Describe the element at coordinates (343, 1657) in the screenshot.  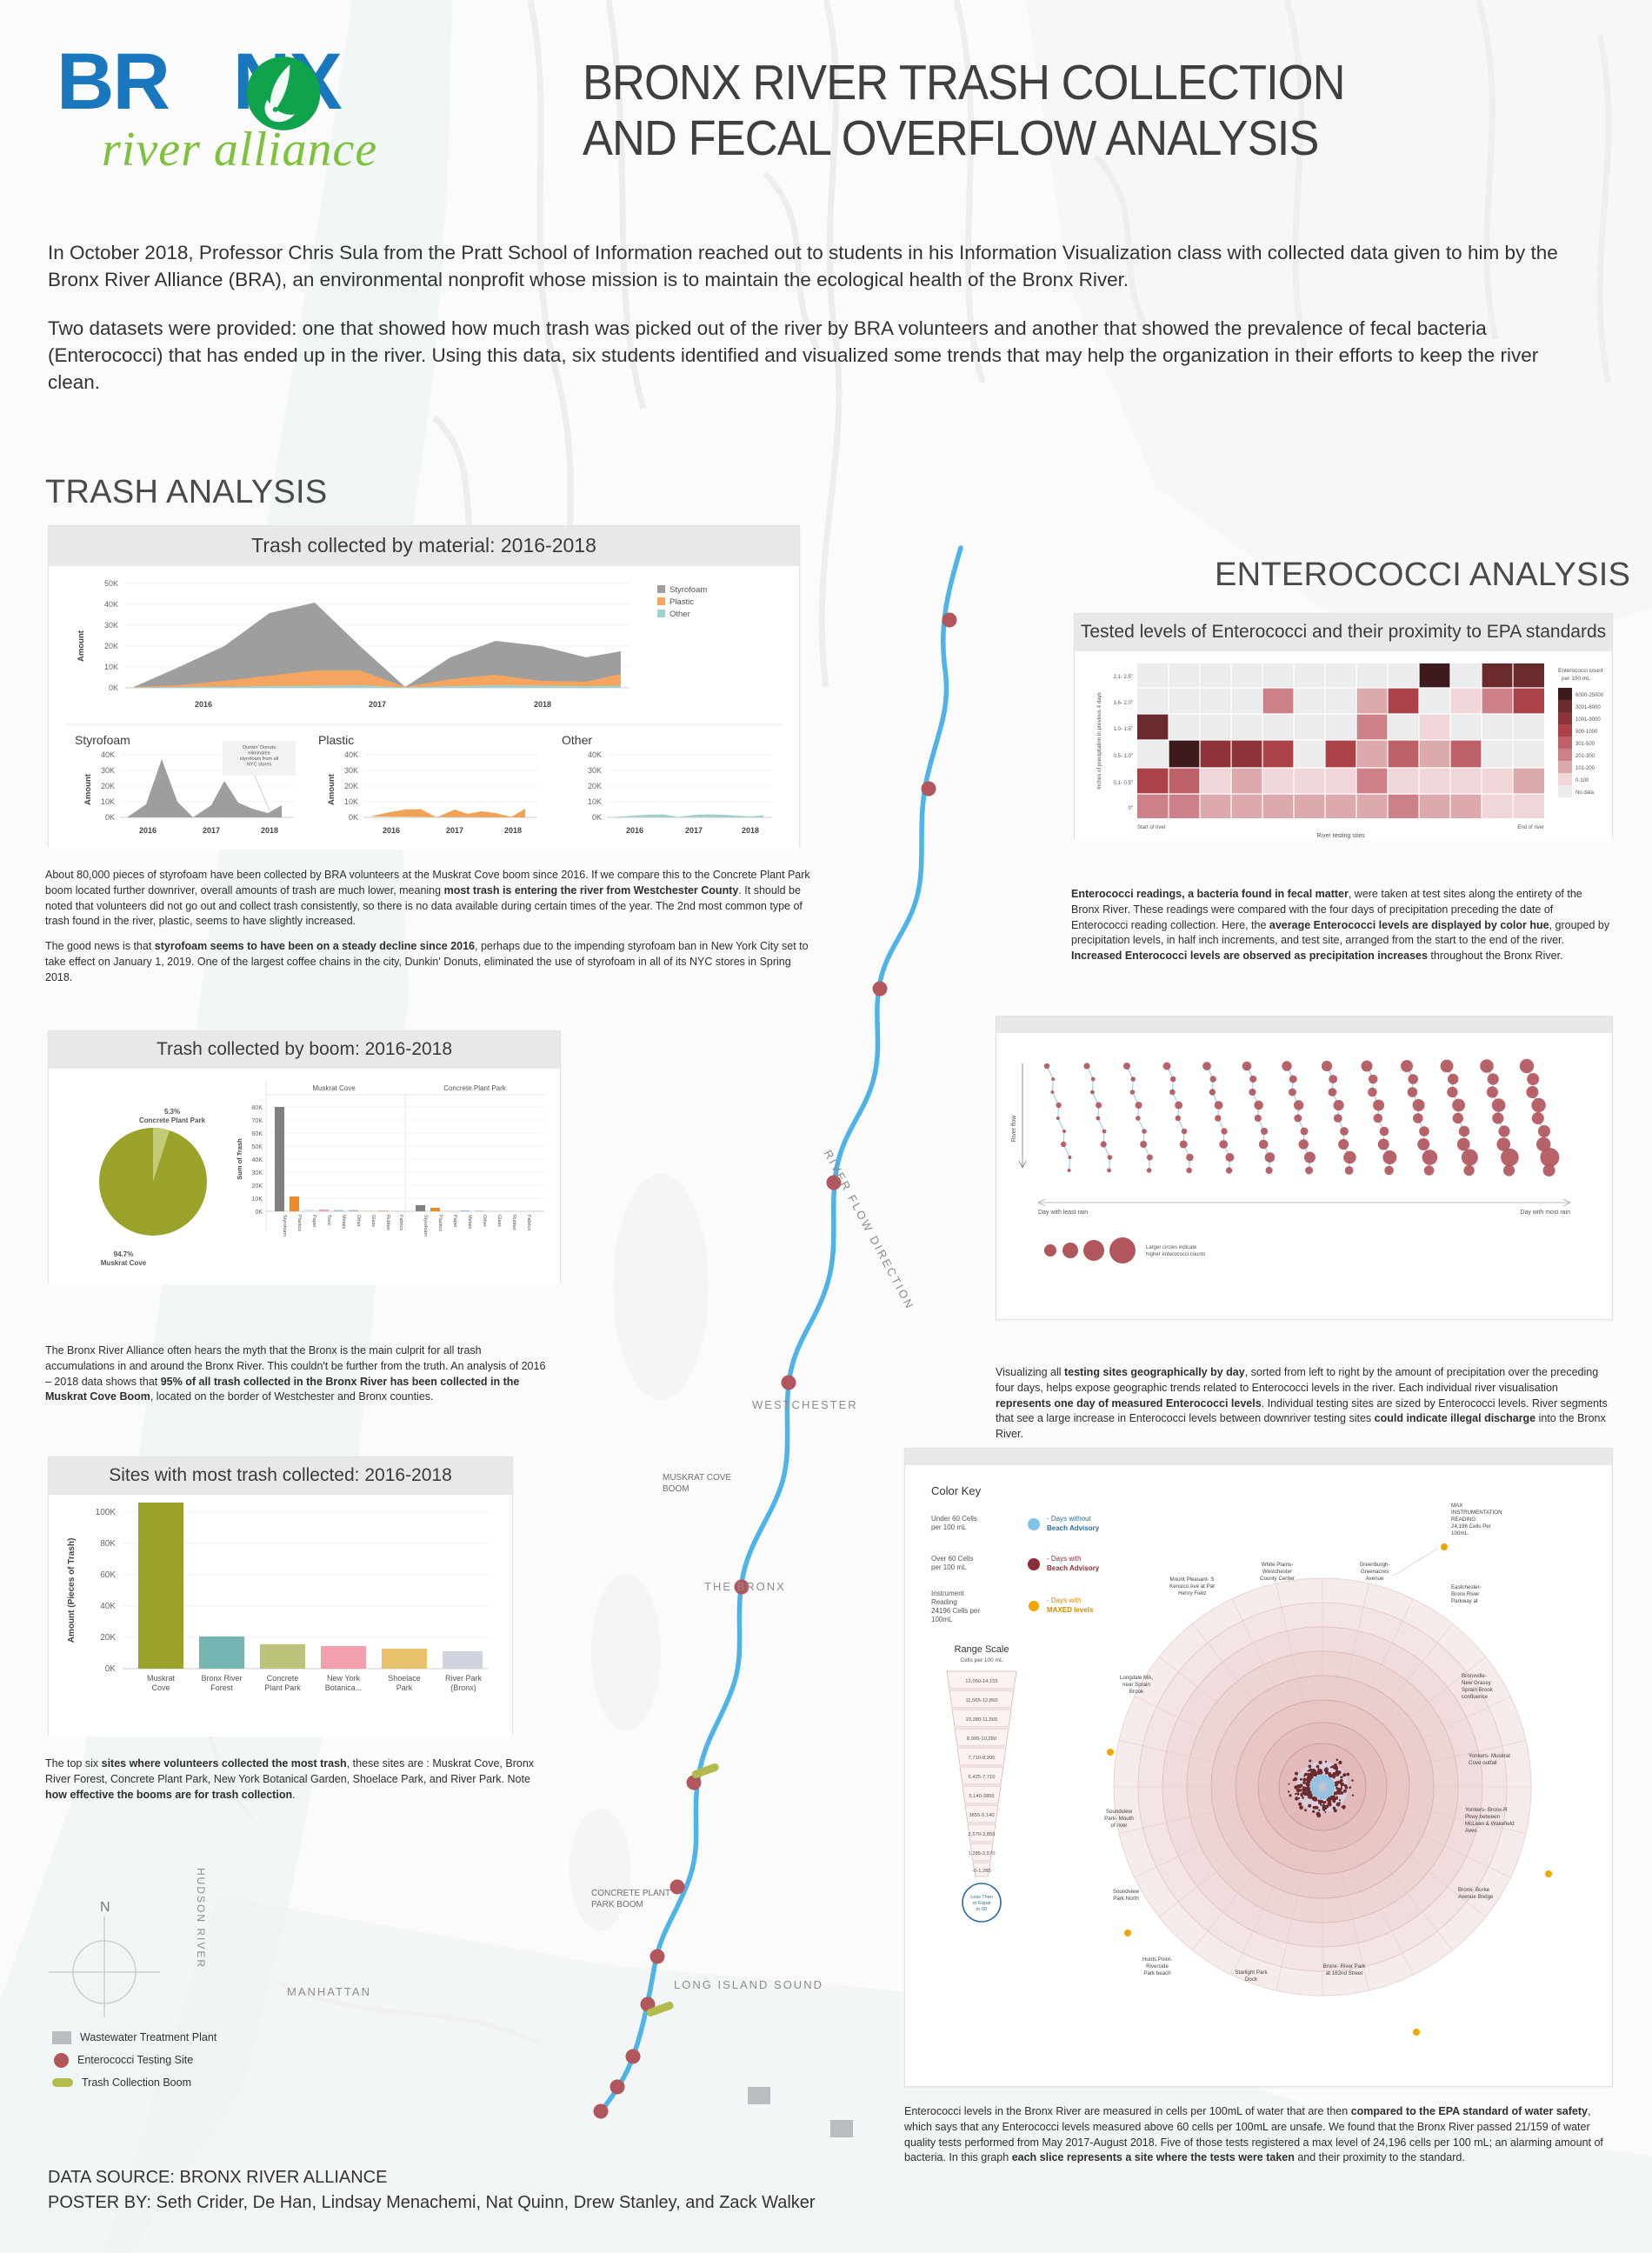
I see `bar-nybg` at that location.